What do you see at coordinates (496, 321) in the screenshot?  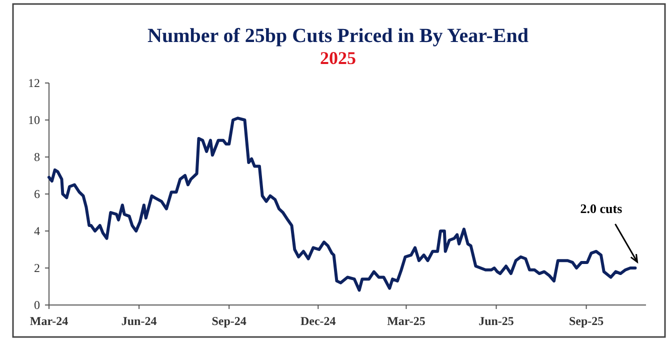 I see `x-tick-label: Jun-25` at bounding box center [496, 321].